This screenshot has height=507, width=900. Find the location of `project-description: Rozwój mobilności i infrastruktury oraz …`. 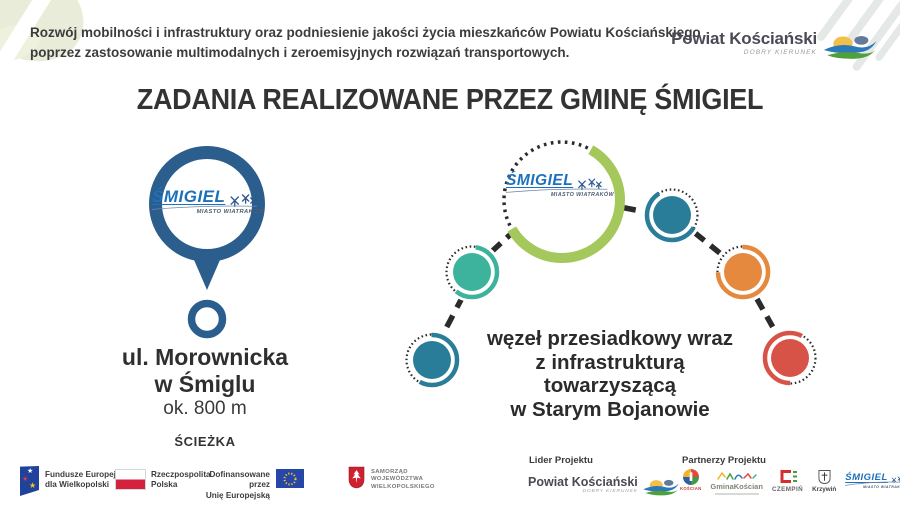

project-description: Rozwój mobilności i infrastruktury oraz … is located at coordinates (365, 42).